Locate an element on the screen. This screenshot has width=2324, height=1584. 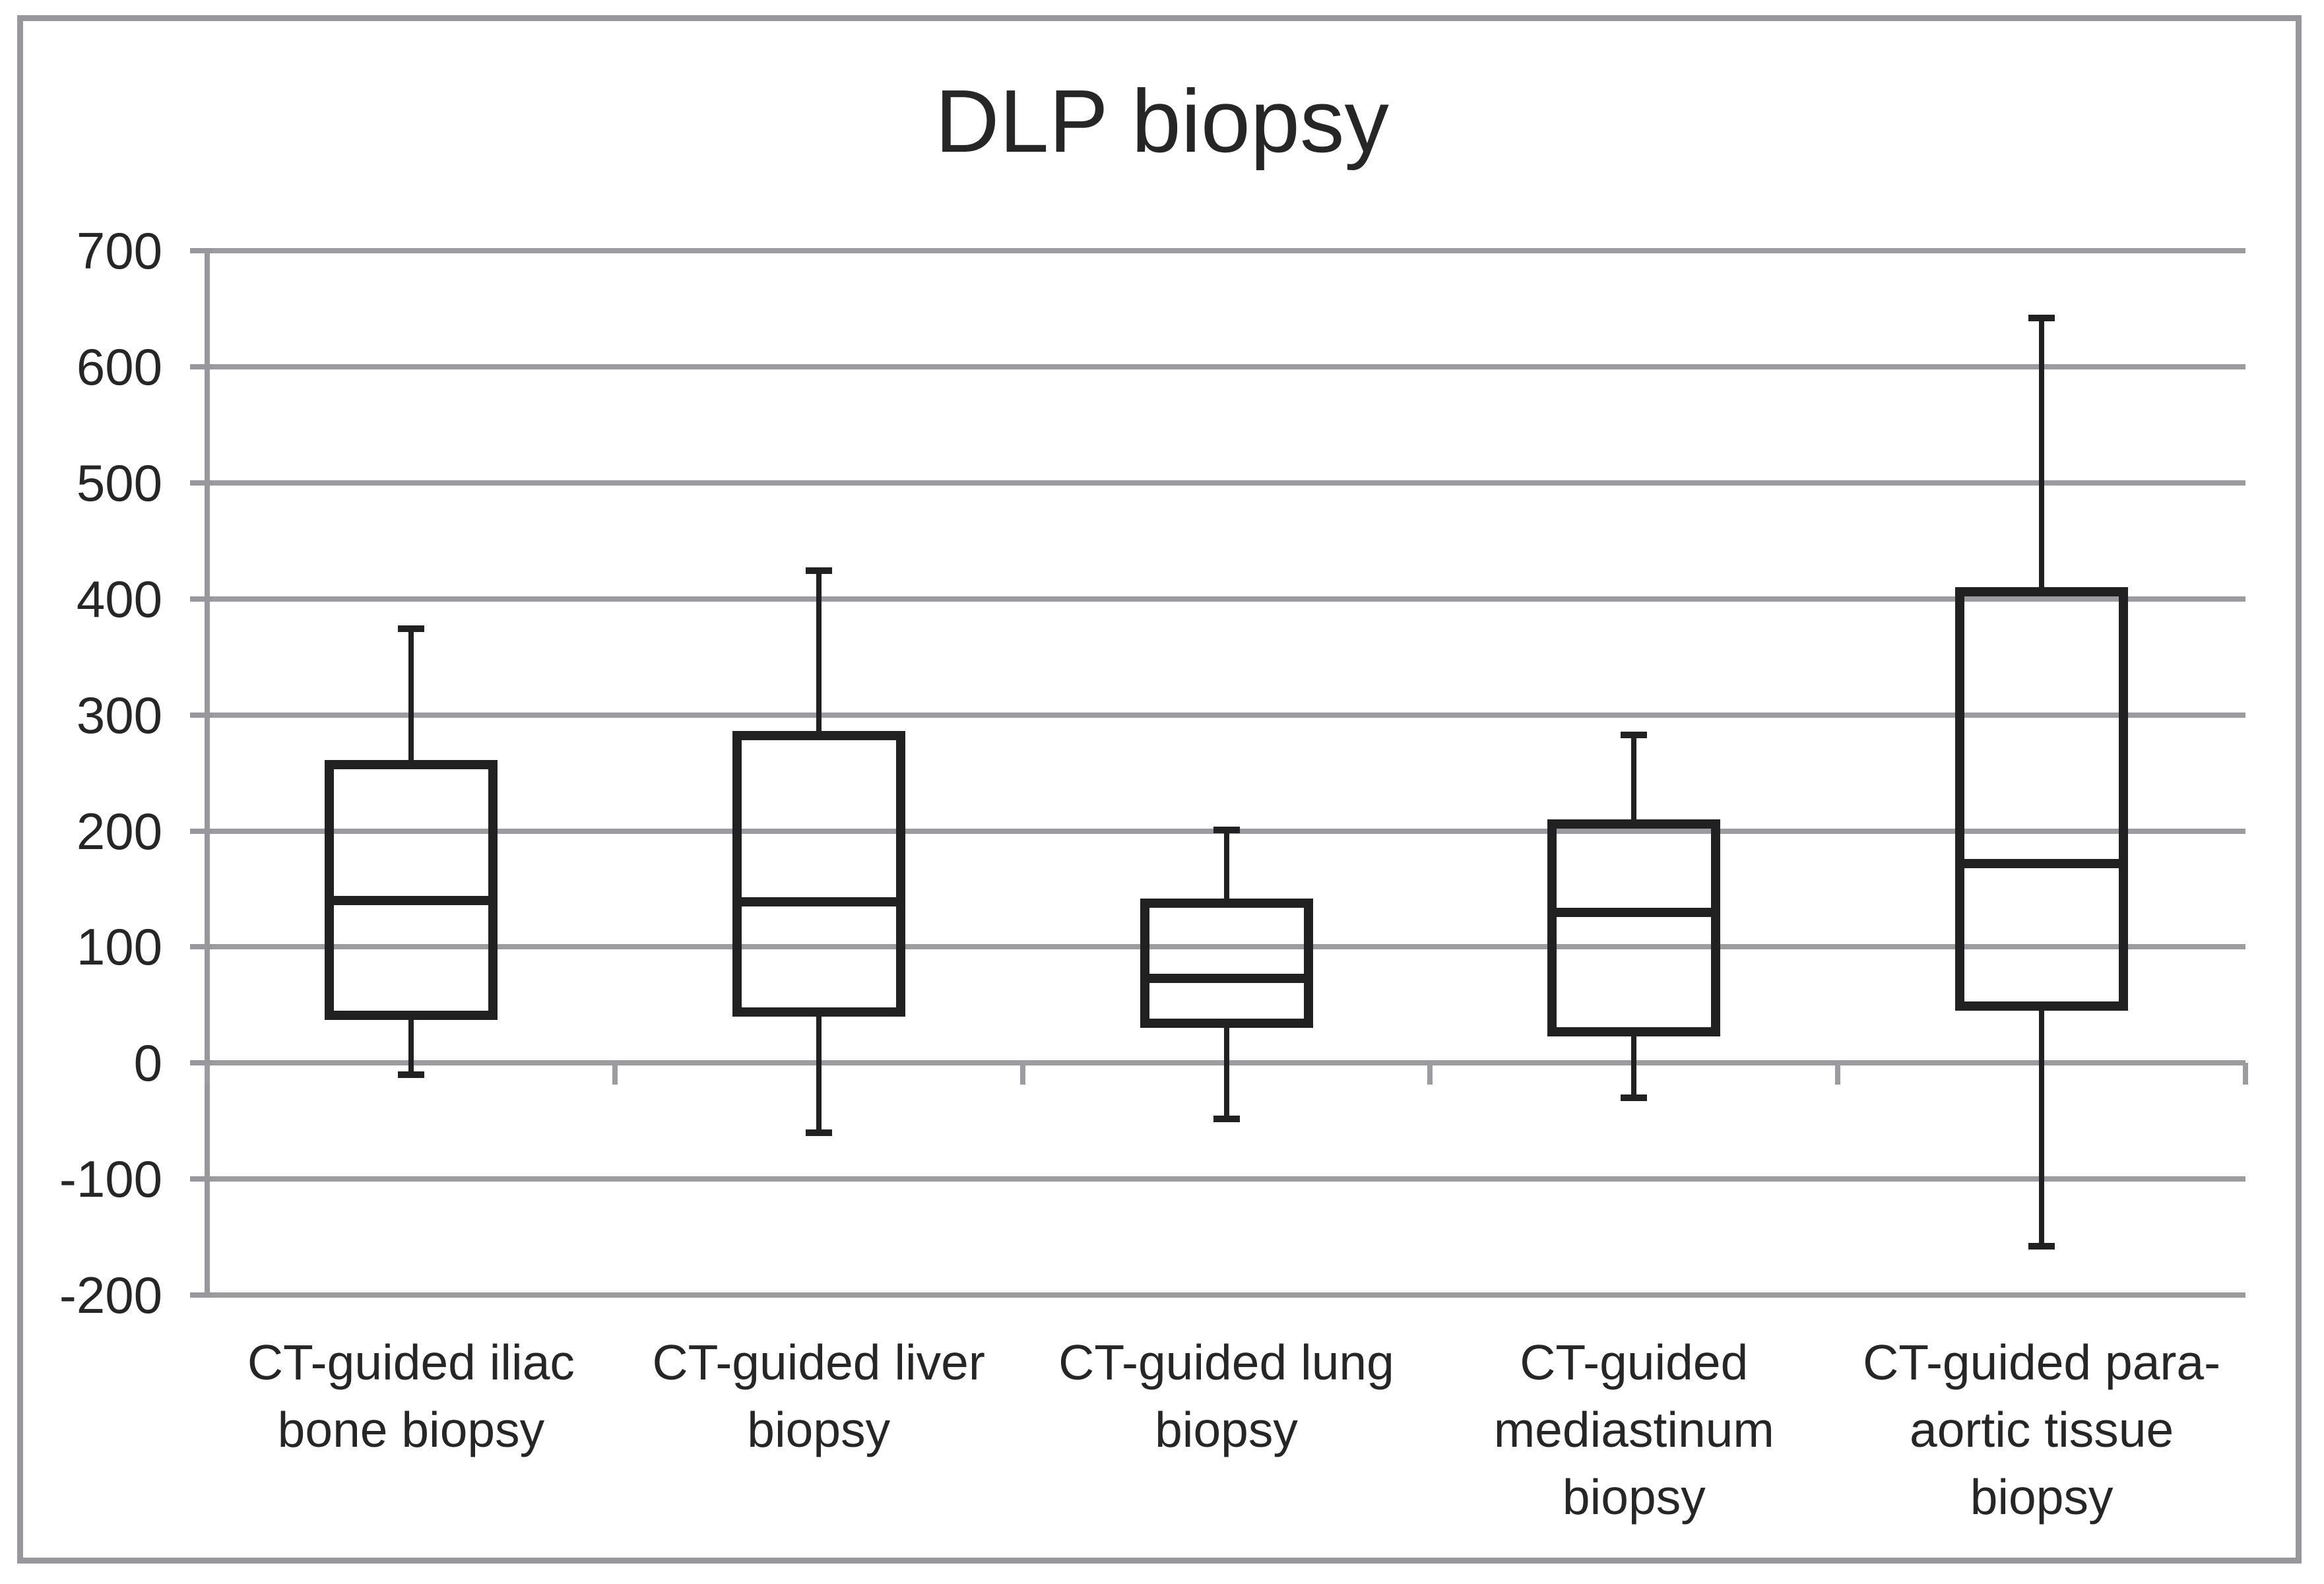
y-tick-label: -100 is located at coordinates (110, 1179).